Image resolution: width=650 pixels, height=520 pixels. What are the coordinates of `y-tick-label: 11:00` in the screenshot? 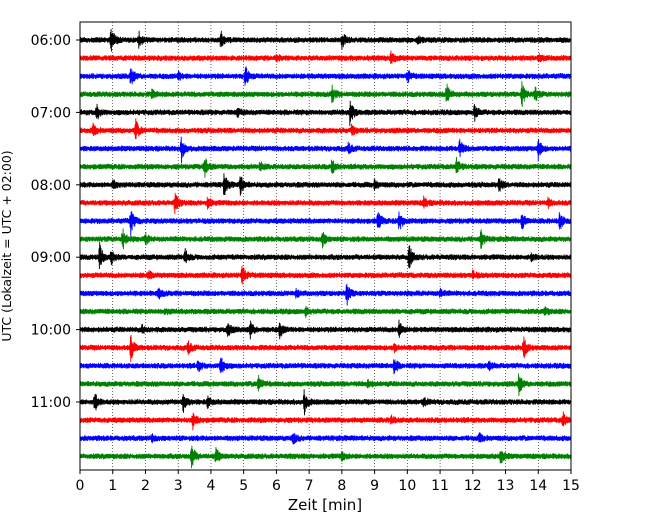 It's located at (51, 403).